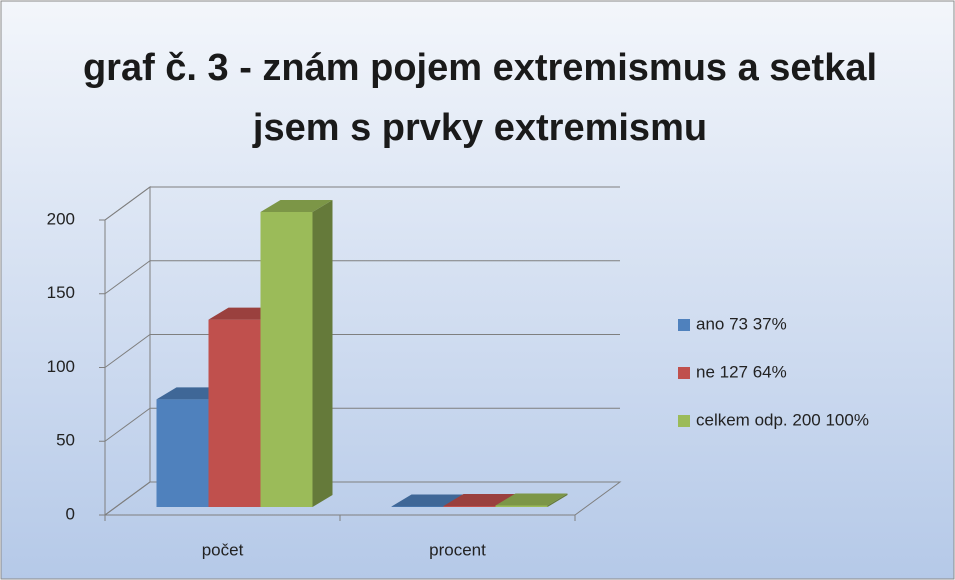 This screenshot has width=955, height=580. What do you see at coordinates (61, 292) in the screenshot?
I see `y-tick-label: 150` at bounding box center [61, 292].